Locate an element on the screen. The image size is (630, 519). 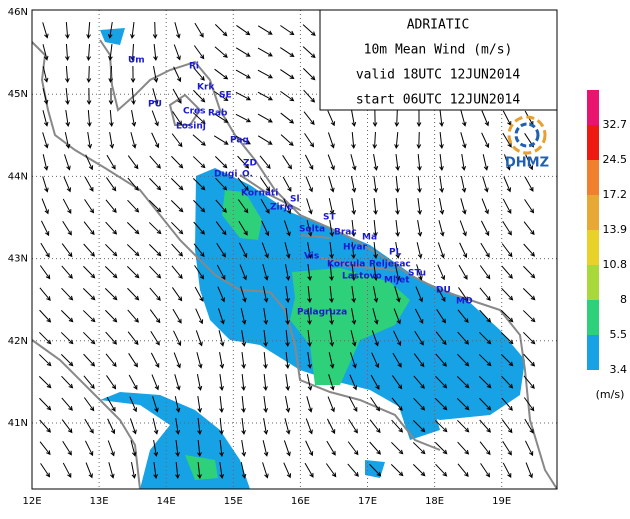
place-label: Vis is located at coordinates (311, 257).